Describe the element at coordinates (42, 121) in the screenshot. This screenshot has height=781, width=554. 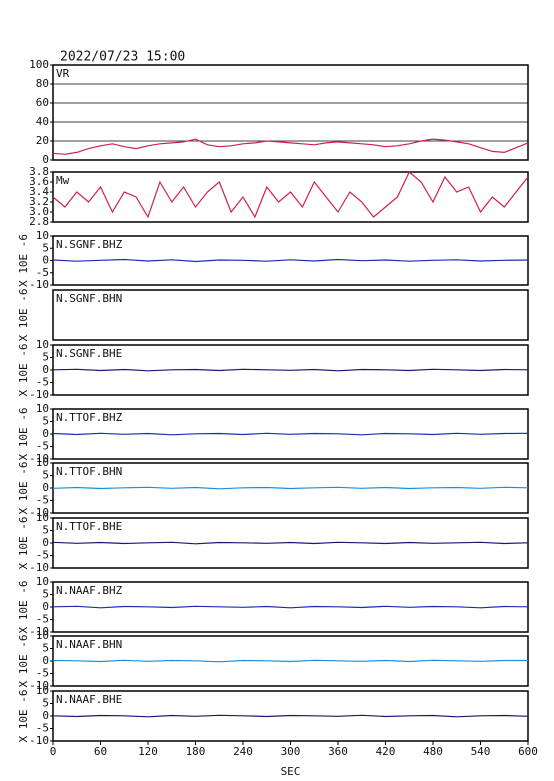
I see `y-tick-label: 40` at that location.